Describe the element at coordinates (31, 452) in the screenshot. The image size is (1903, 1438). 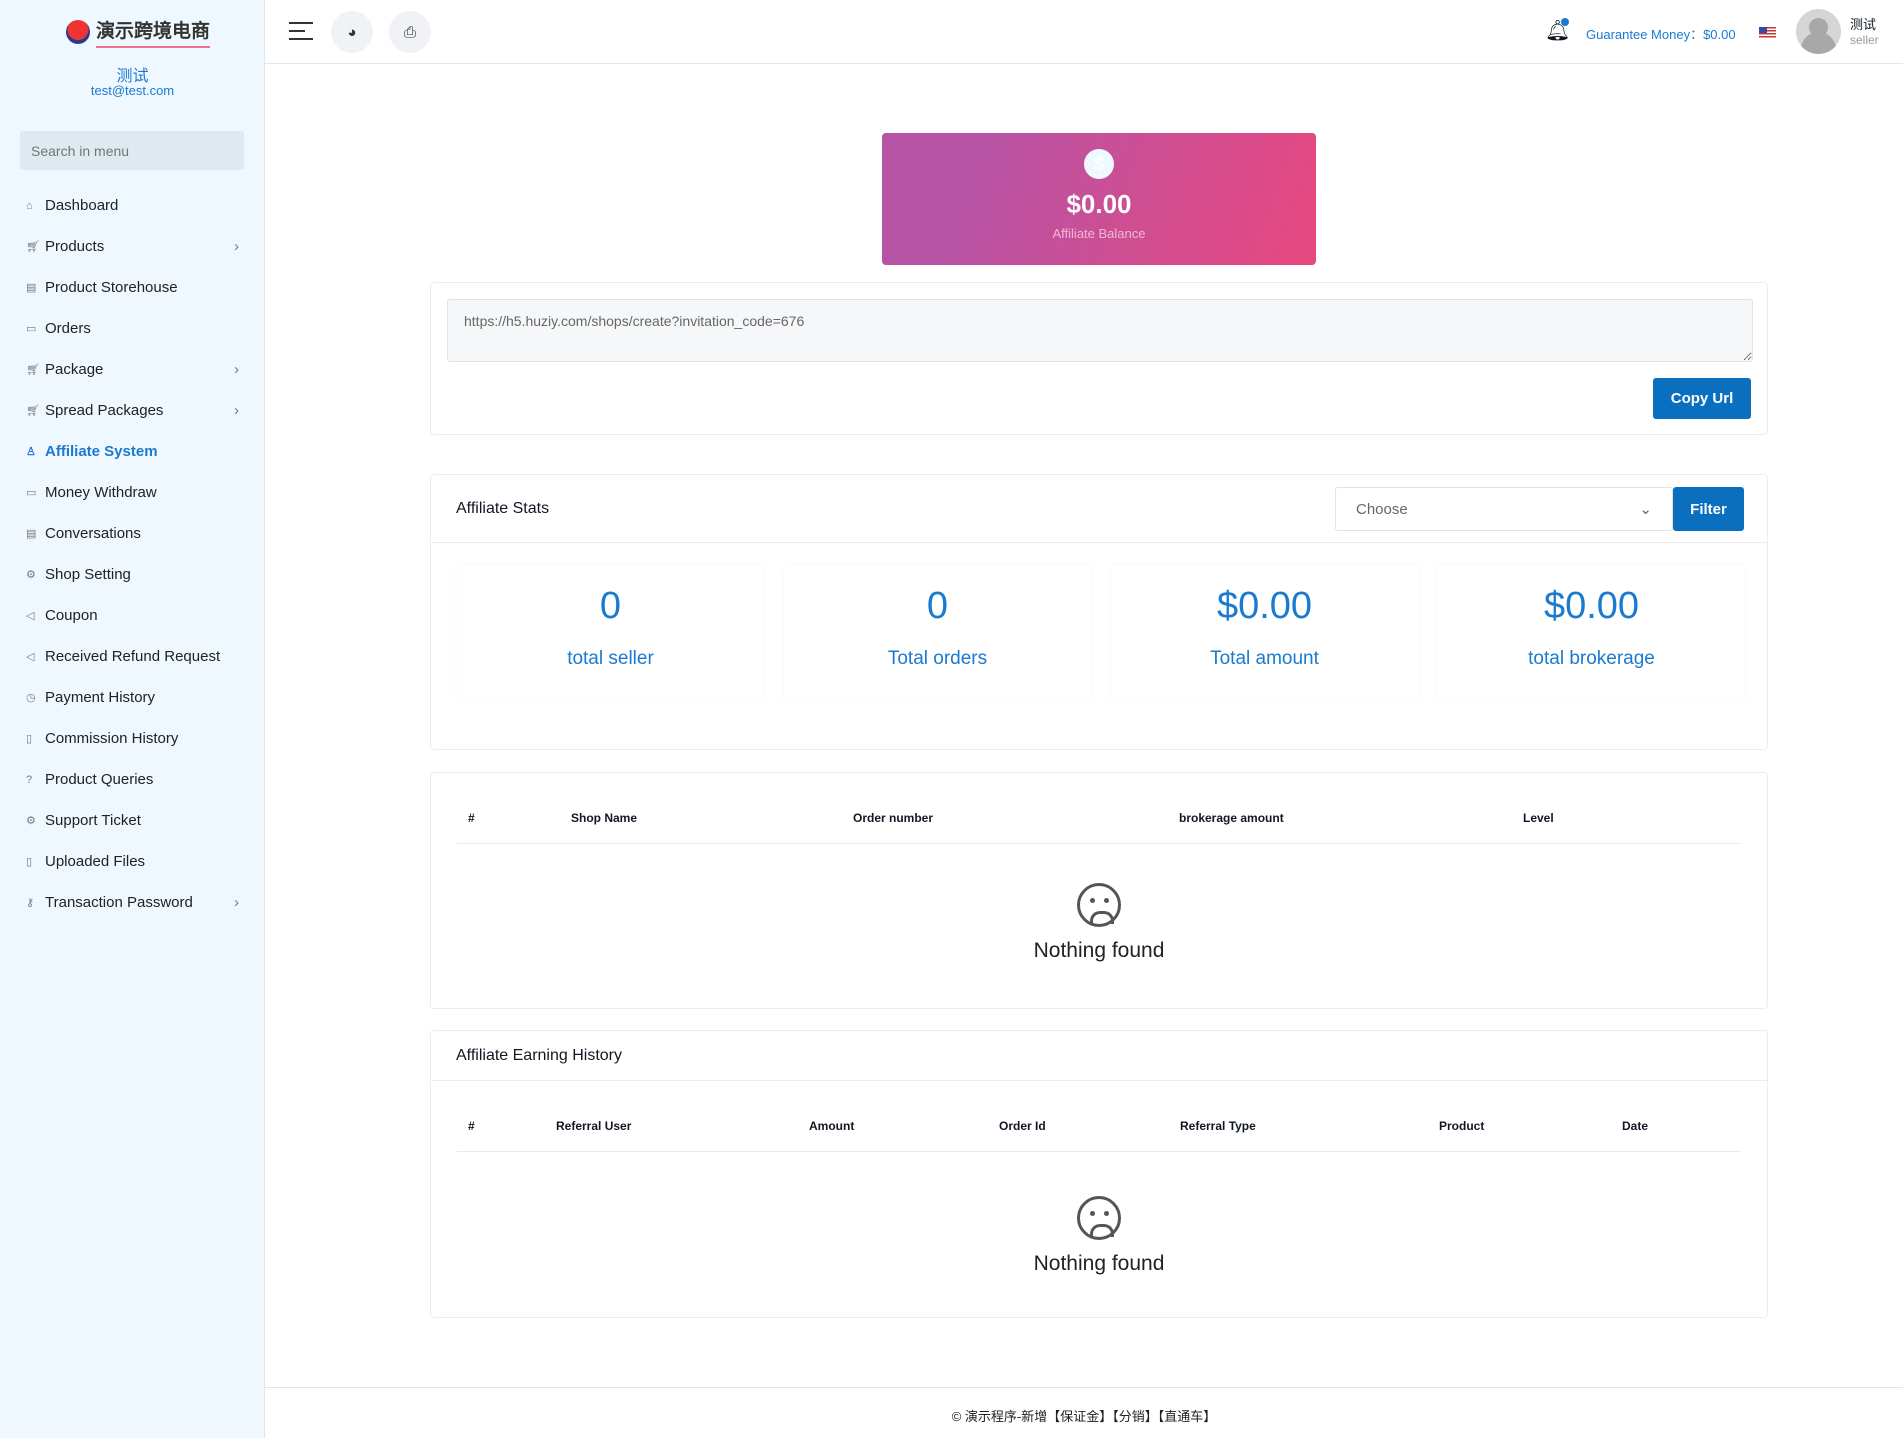
I see `user-icon: ♙` at that location.